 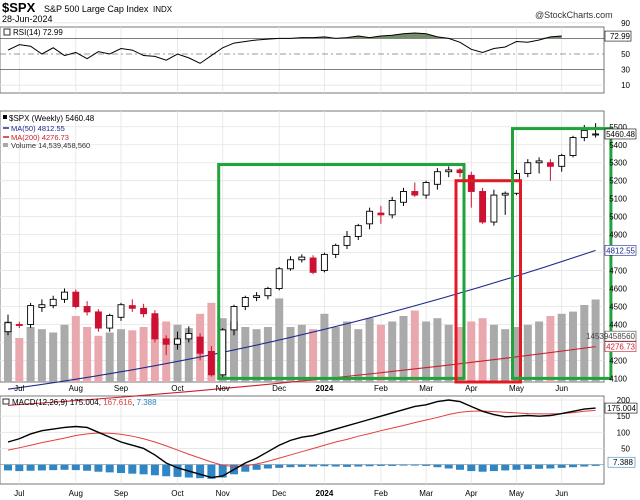 What do you see at coordinates (625, 448) in the screenshot?
I see `macd-y-tick-label: 50` at bounding box center [625, 448].